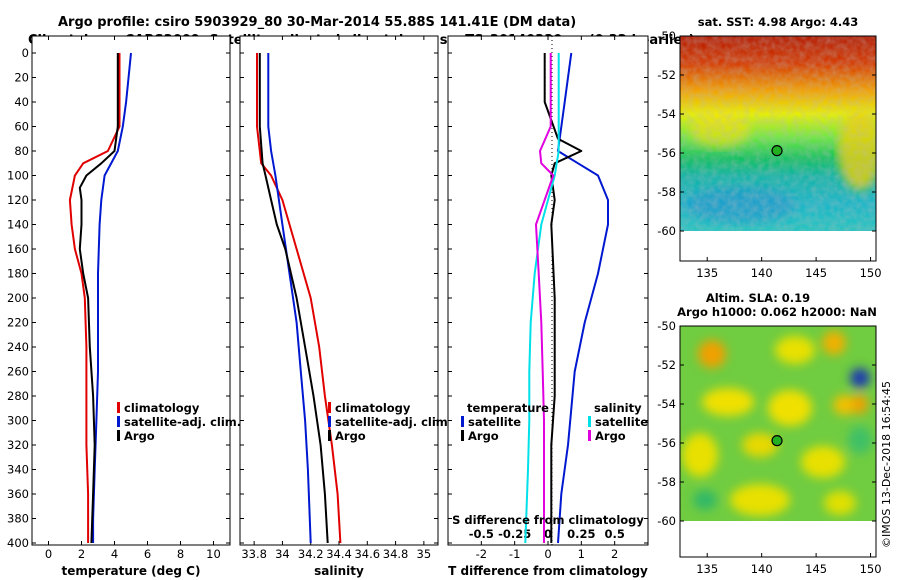 The image size is (900, 580). Describe the element at coordinates (180, 554) in the screenshot. I see `x-tick-label: 8` at that location.